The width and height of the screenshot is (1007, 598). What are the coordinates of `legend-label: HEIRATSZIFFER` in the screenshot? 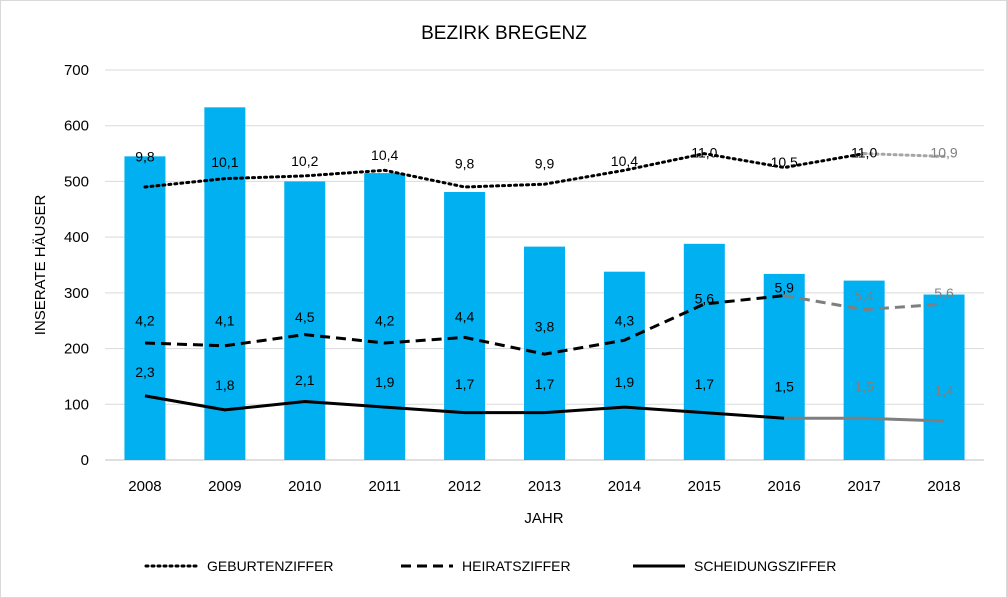 It's located at (516, 566).